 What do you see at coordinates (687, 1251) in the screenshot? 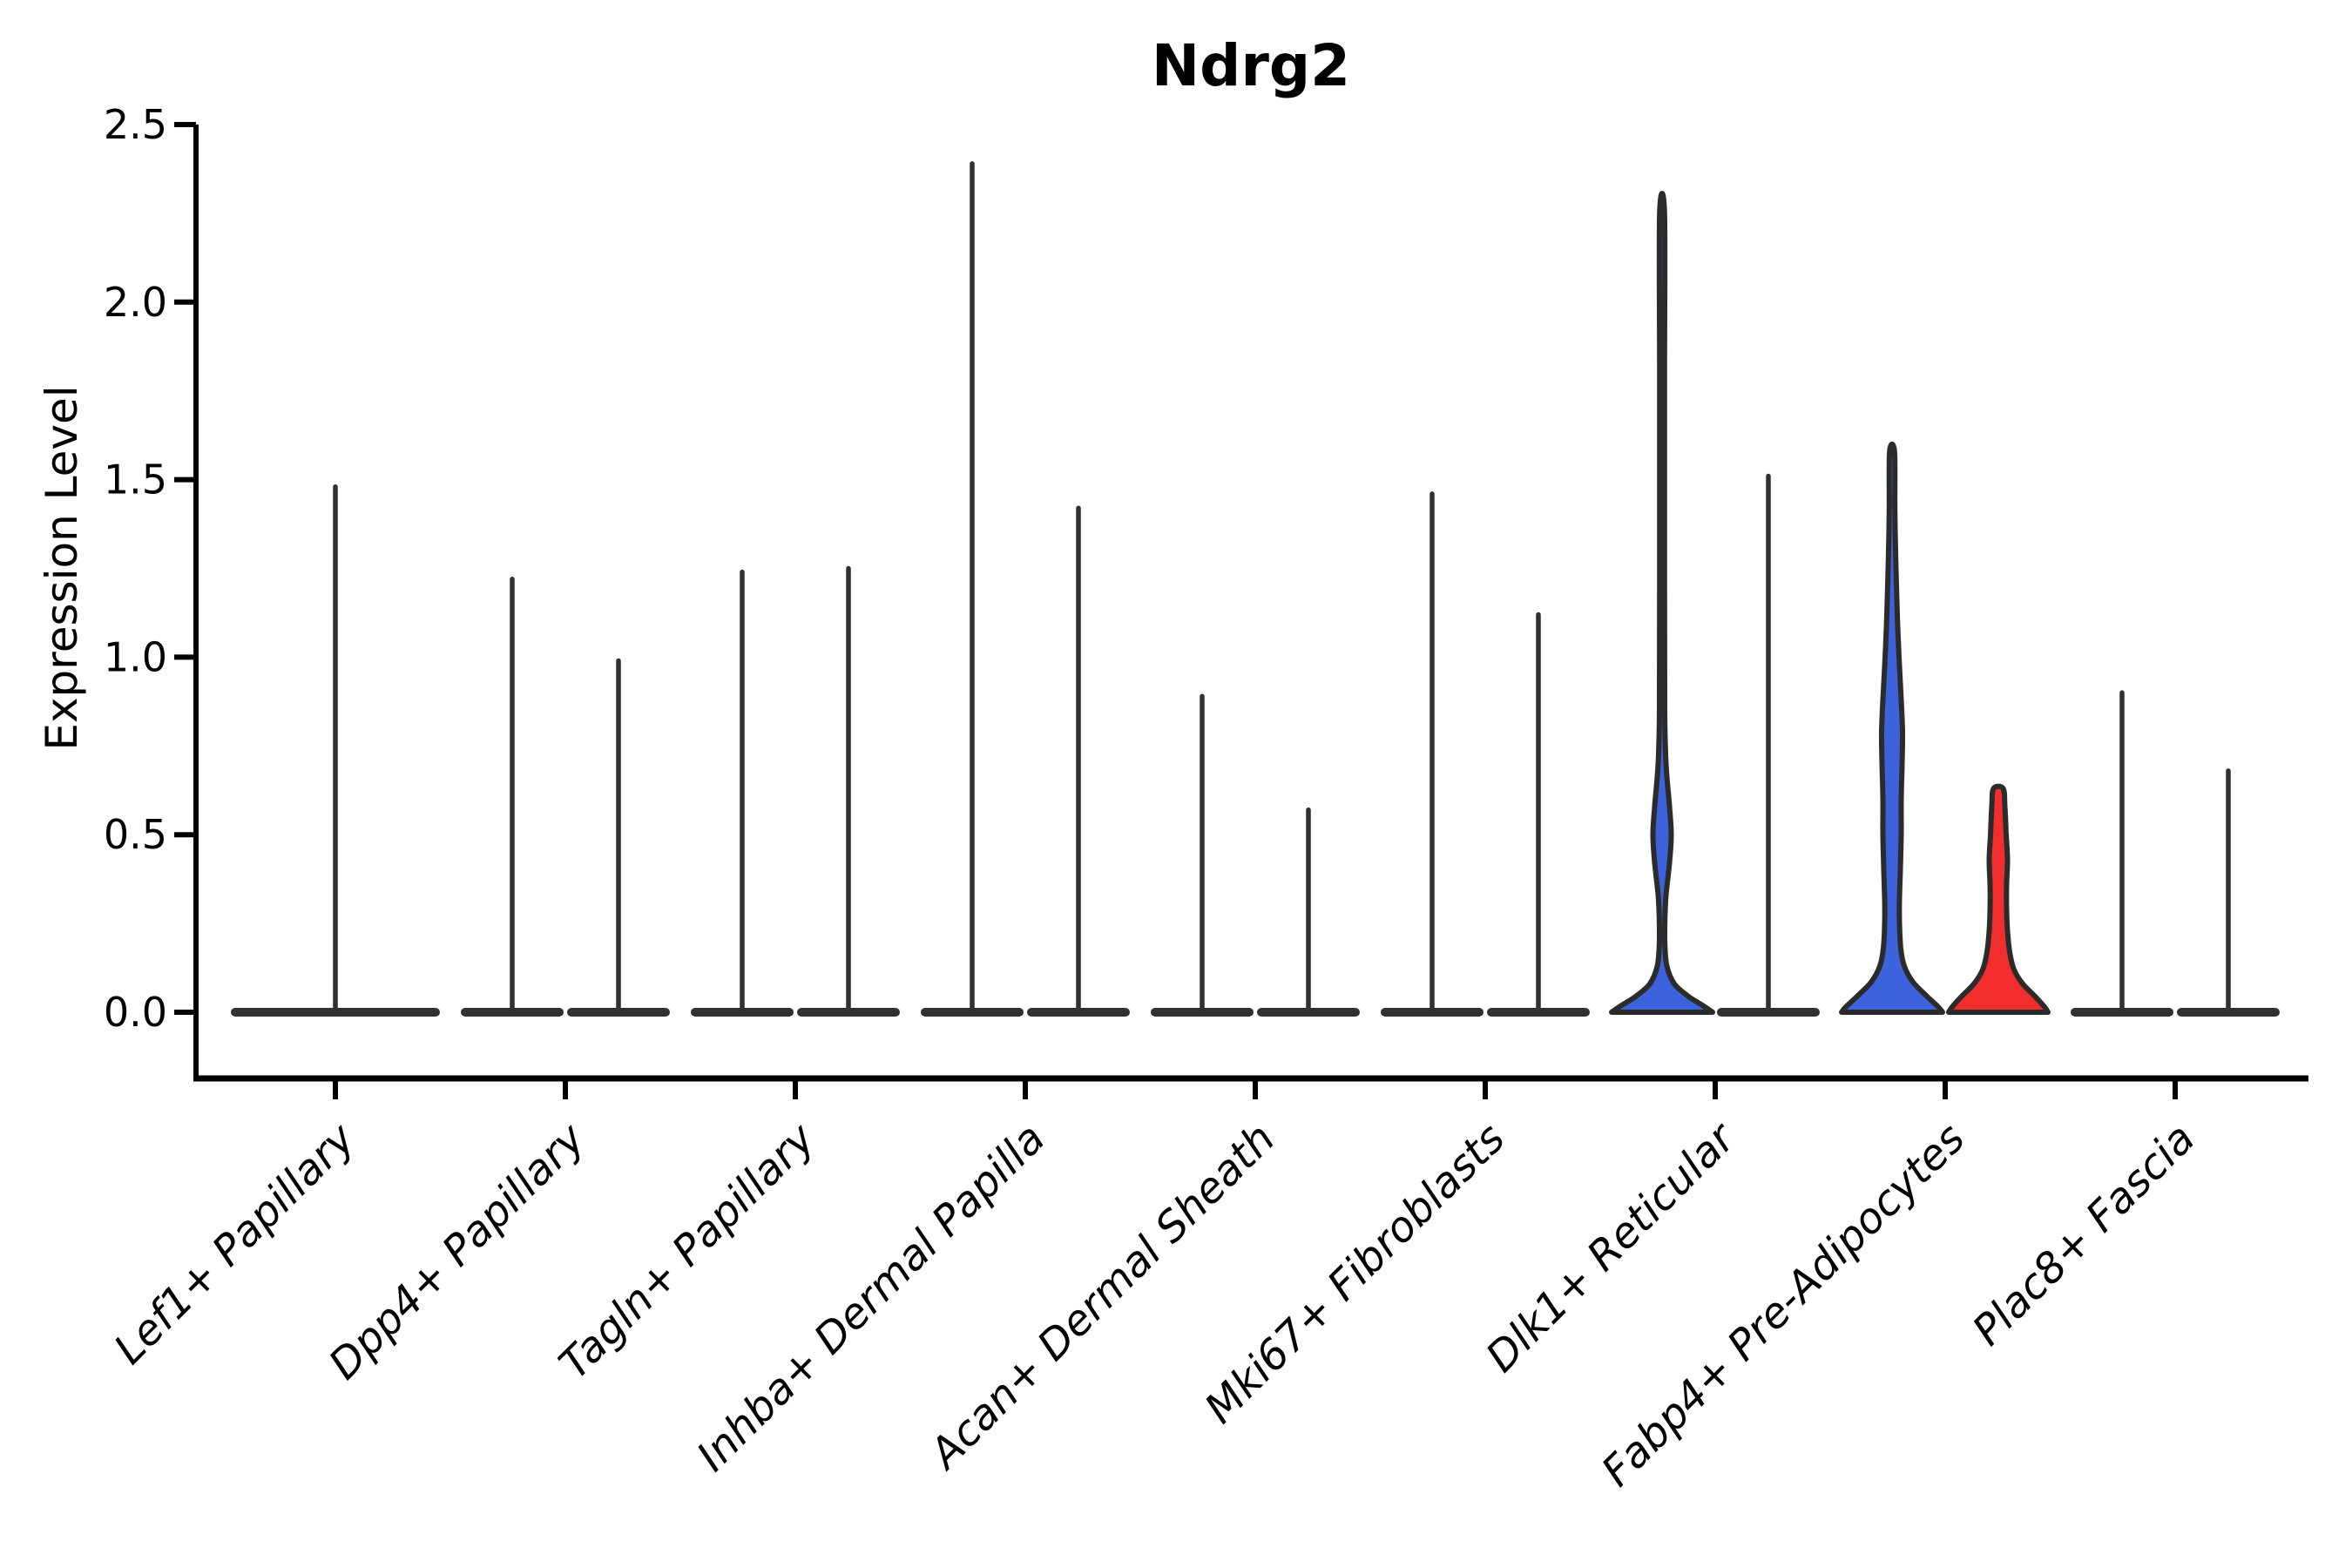
I see `x-tick-label: Tagln+ Papillary` at bounding box center [687, 1251].